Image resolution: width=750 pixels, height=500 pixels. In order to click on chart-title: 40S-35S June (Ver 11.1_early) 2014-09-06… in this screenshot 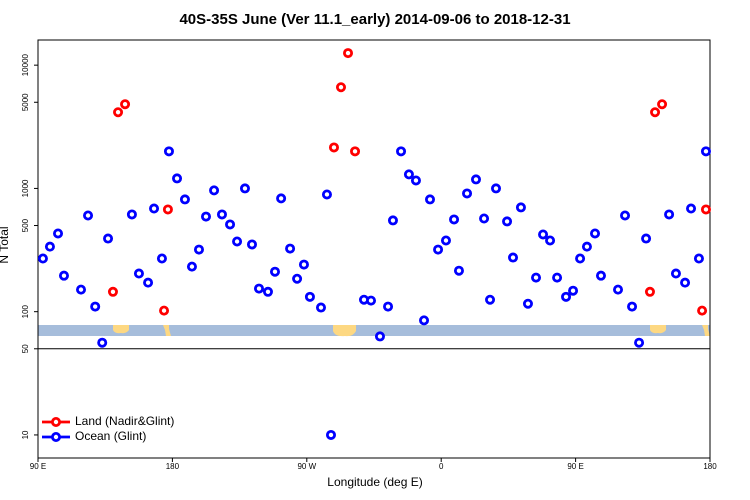, I will do `click(374, 19)`.